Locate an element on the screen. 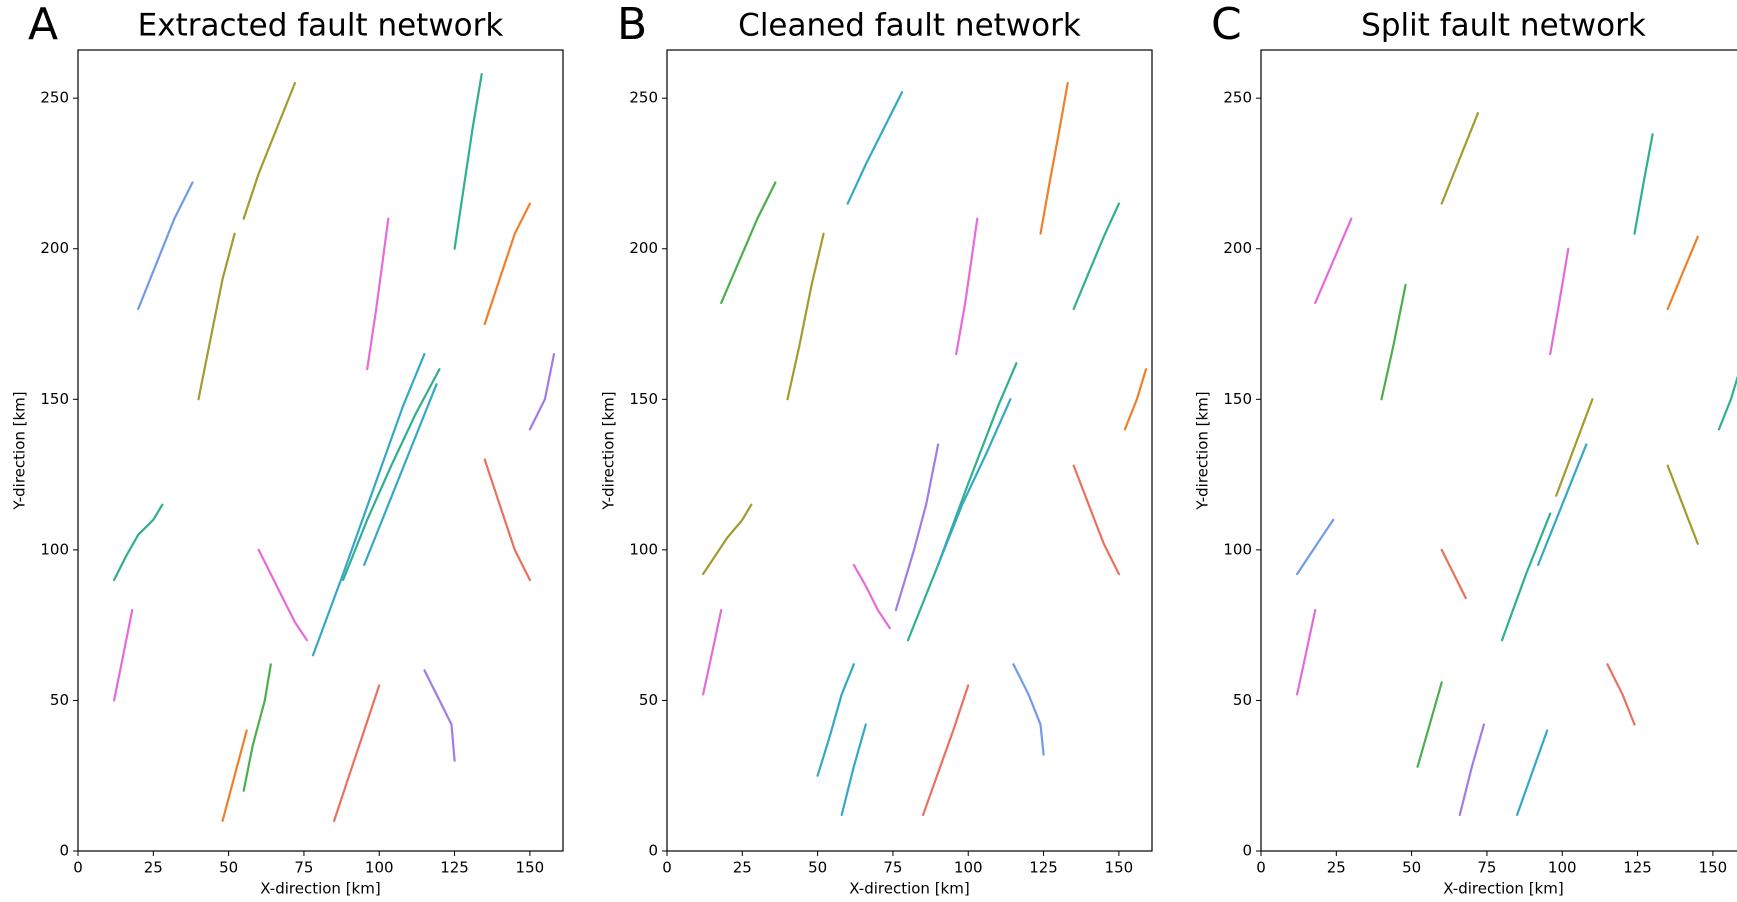 Image resolution: width=1737 pixels, height=902 pixels. panel-label: B is located at coordinates (632, 25).